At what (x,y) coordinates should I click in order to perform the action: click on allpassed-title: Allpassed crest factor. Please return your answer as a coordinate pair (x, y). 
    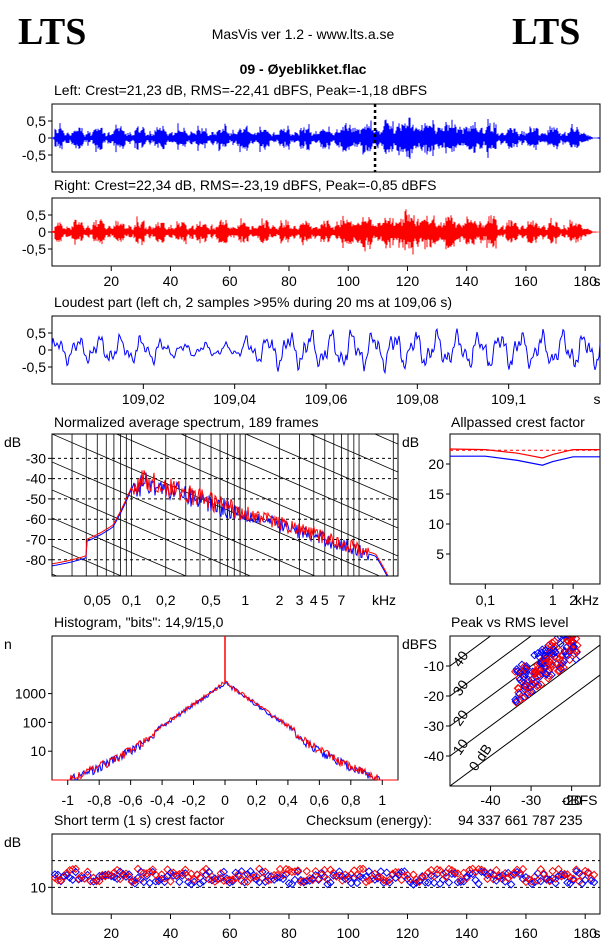
    Looking at the image, I should click on (518, 422).